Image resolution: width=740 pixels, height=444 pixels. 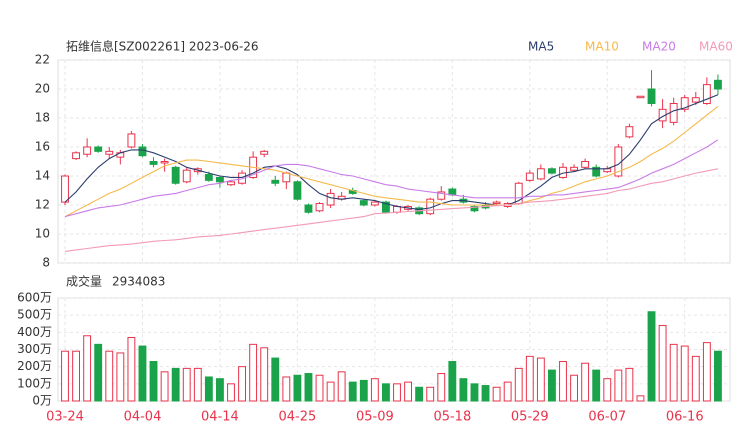 What do you see at coordinates (65, 417) in the screenshot?
I see `x-tick-label: 03-24` at bounding box center [65, 417].